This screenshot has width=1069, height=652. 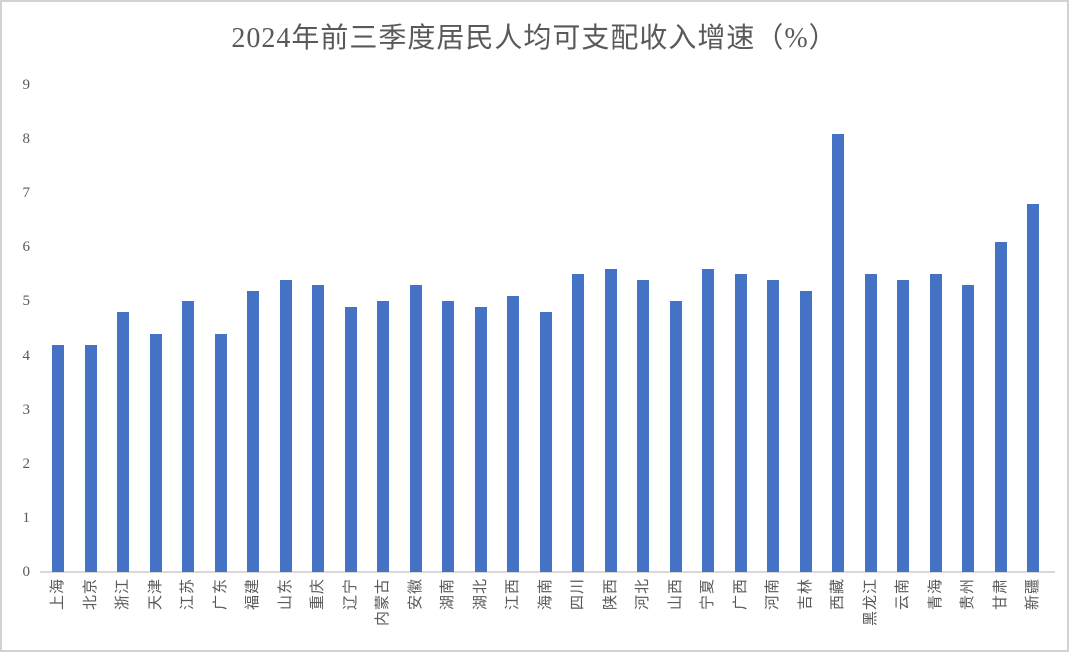 I want to click on x-tick-label: 甘肃, so click(x=1000, y=594).